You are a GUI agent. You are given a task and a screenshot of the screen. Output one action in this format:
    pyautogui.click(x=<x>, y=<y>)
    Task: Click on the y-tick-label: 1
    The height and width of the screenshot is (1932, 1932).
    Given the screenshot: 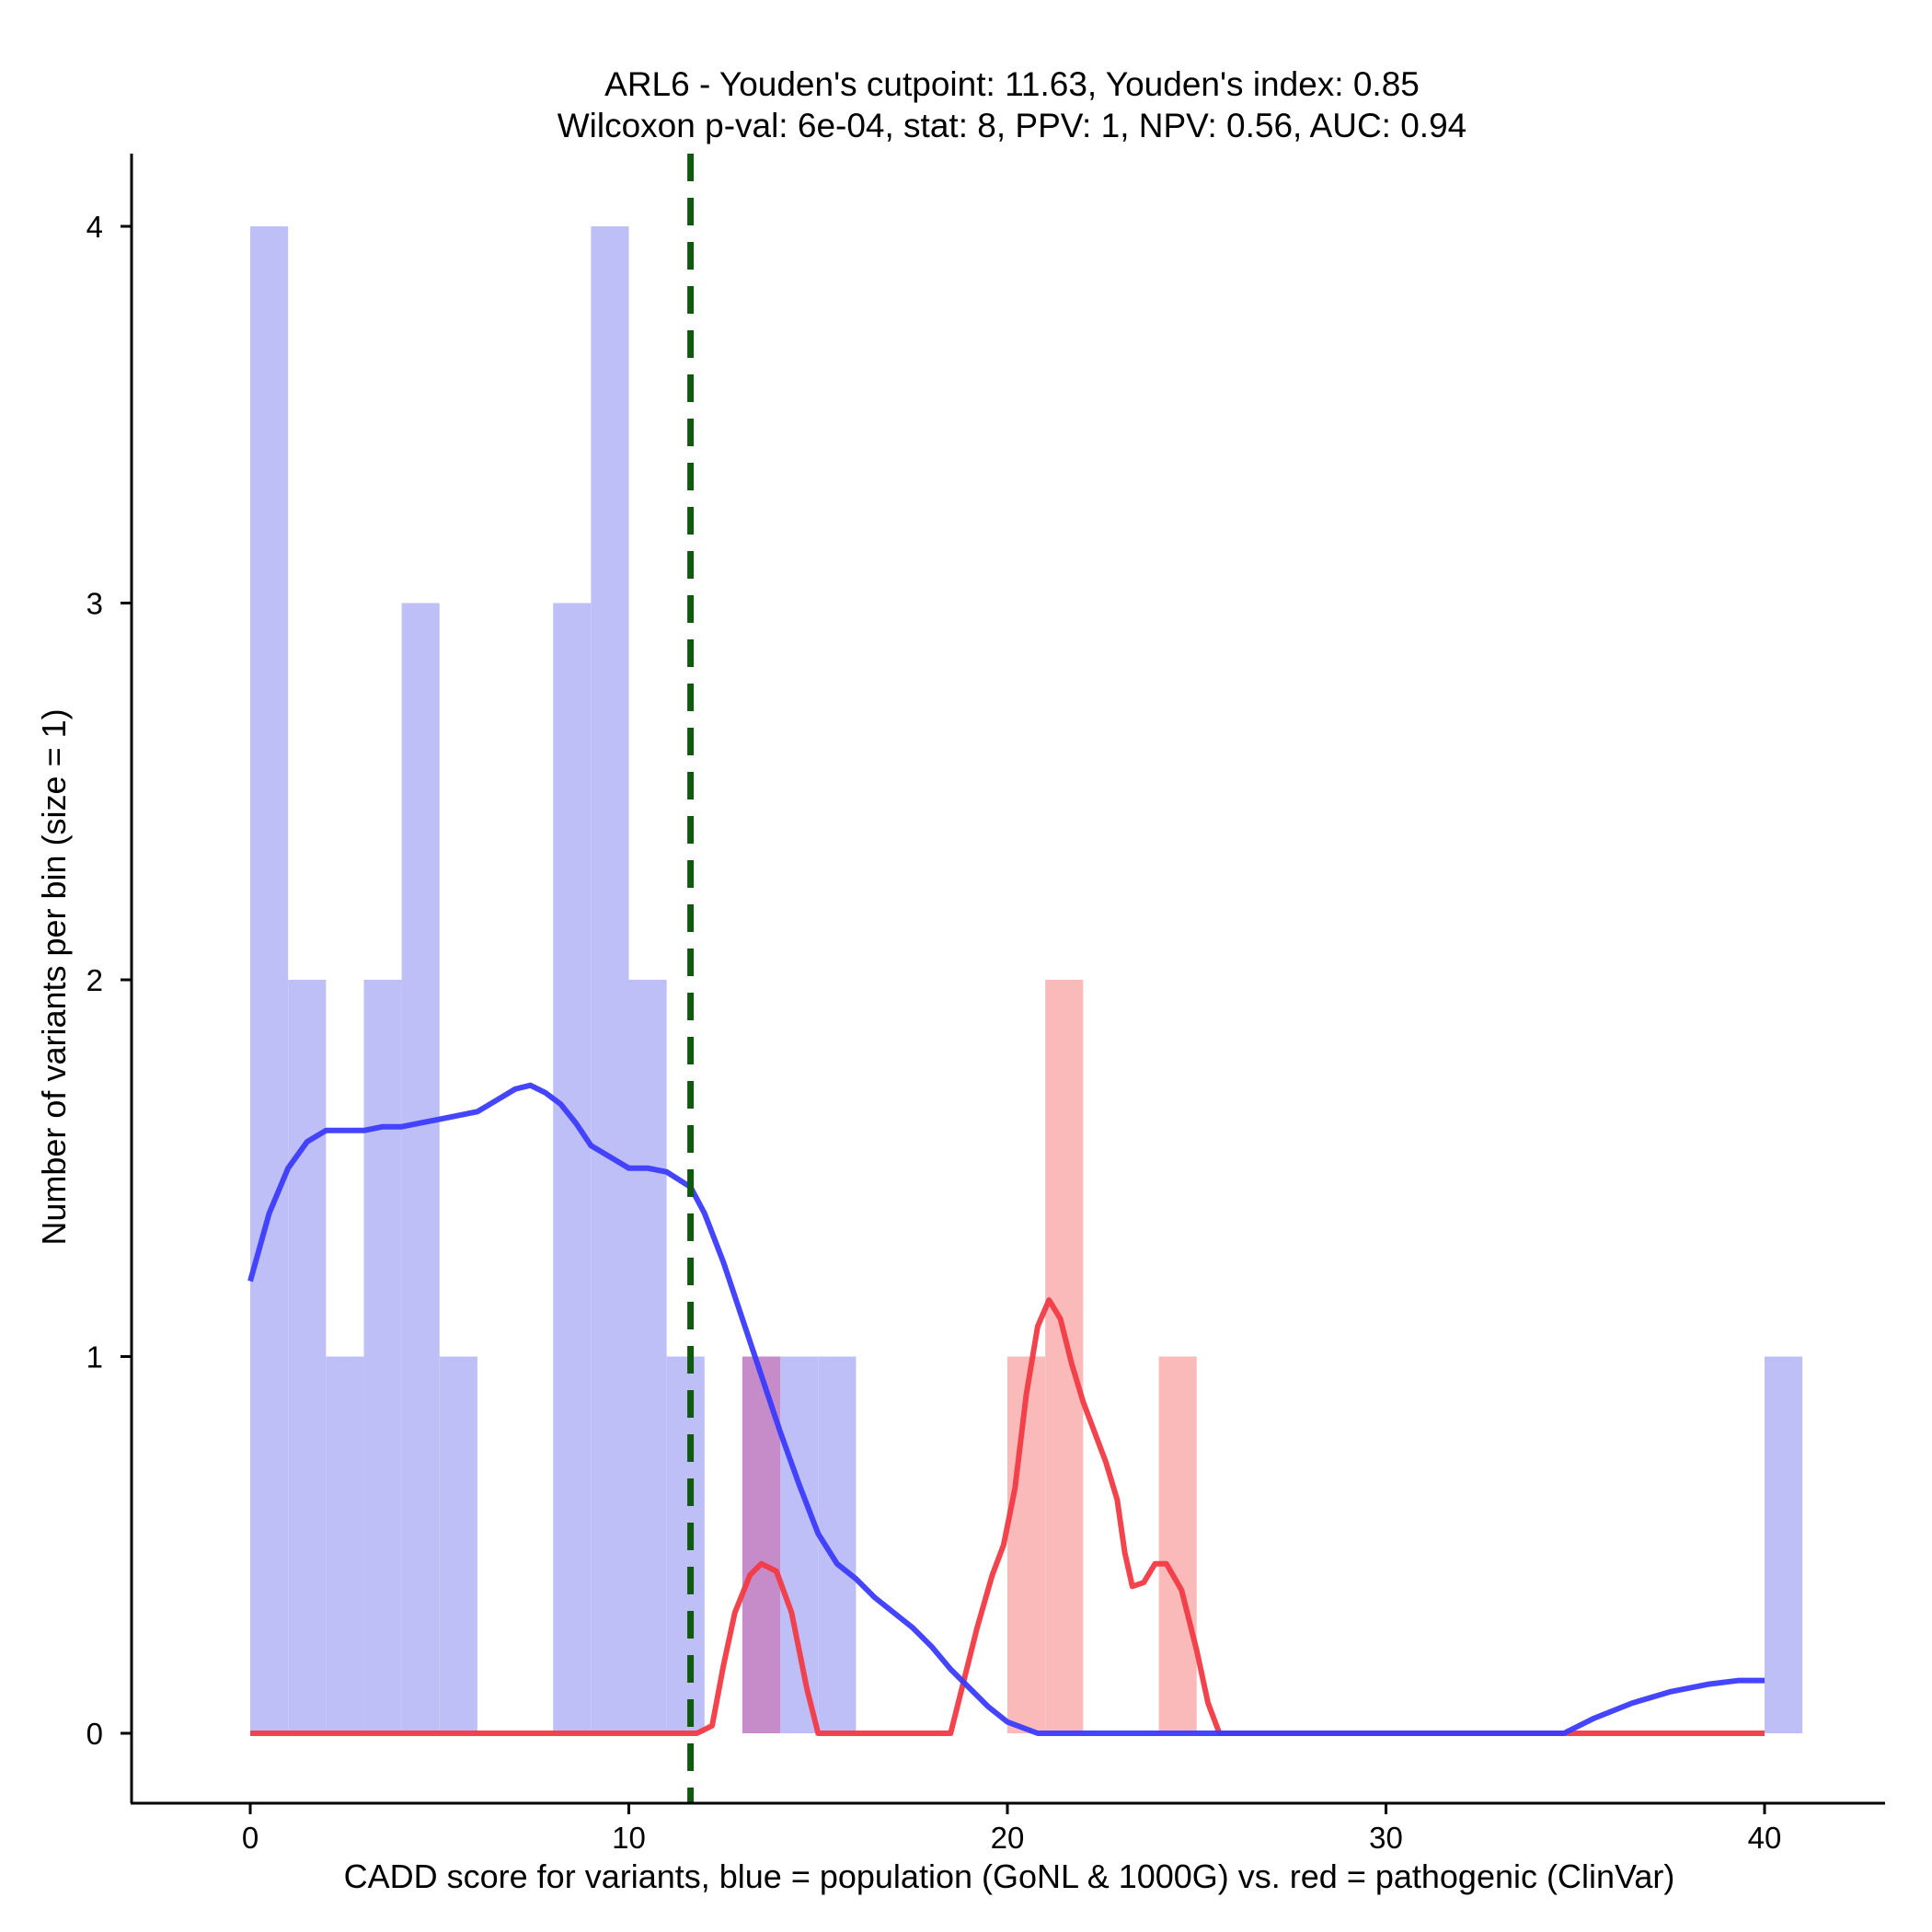 What is the action you would take?
    pyautogui.click(x=94, y=1357)
    